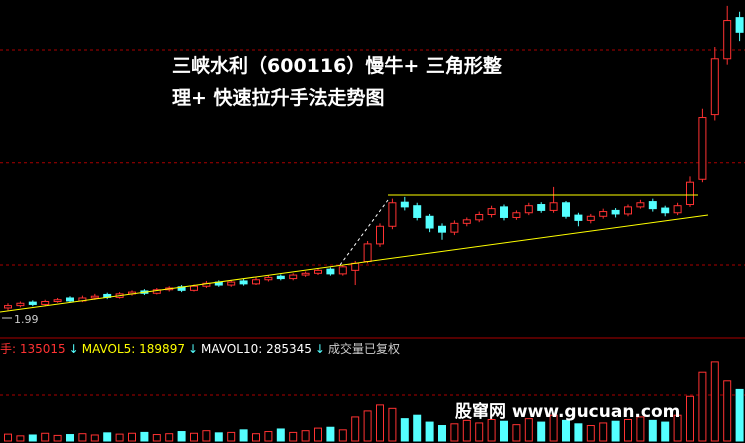 This screenshot has width=745, height=443. I want to click on watermark: 股窜网 www.gucuan.com, so click(567, 411).